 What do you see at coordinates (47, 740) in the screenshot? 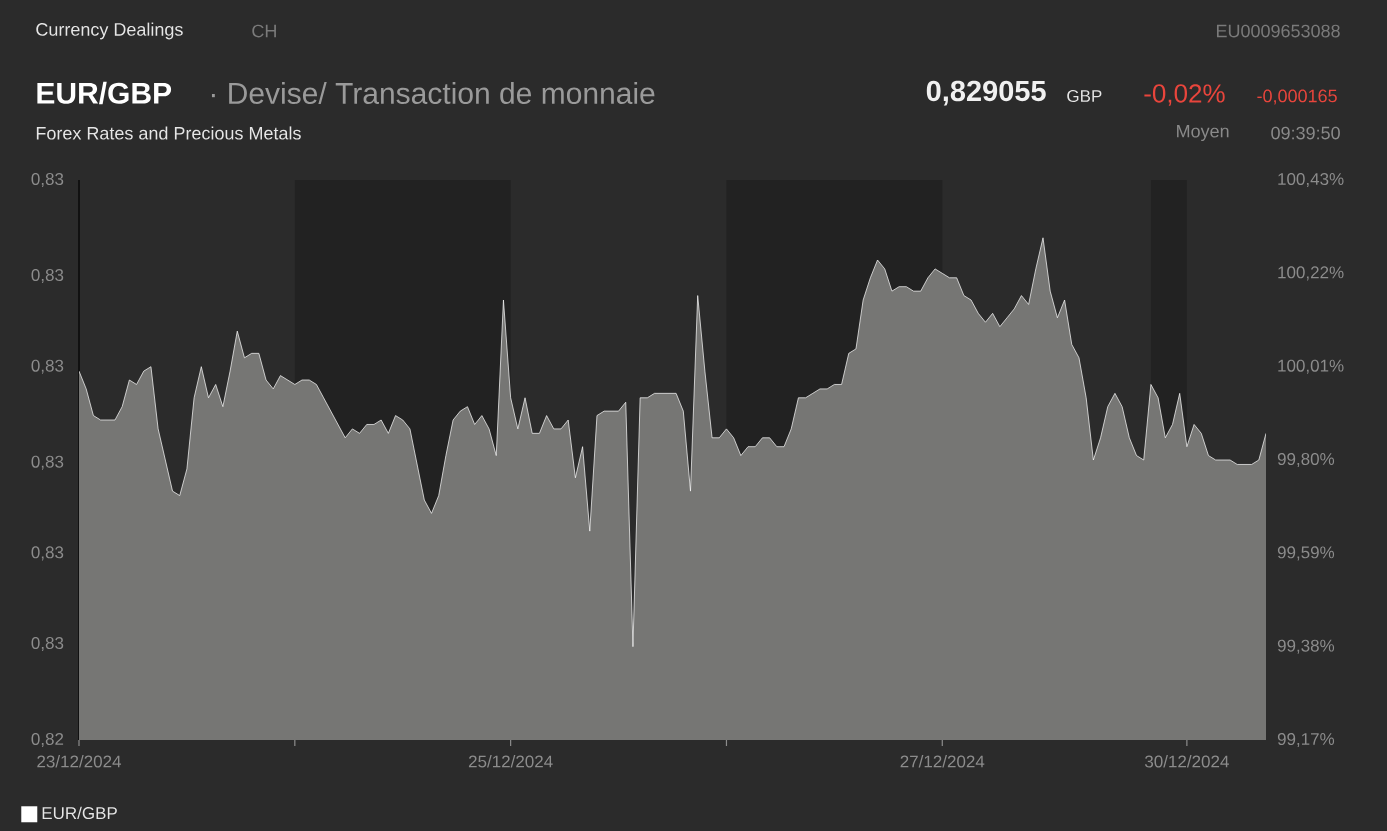
I see `y-tick-label: 0,82` at bounding box center [47, 740].